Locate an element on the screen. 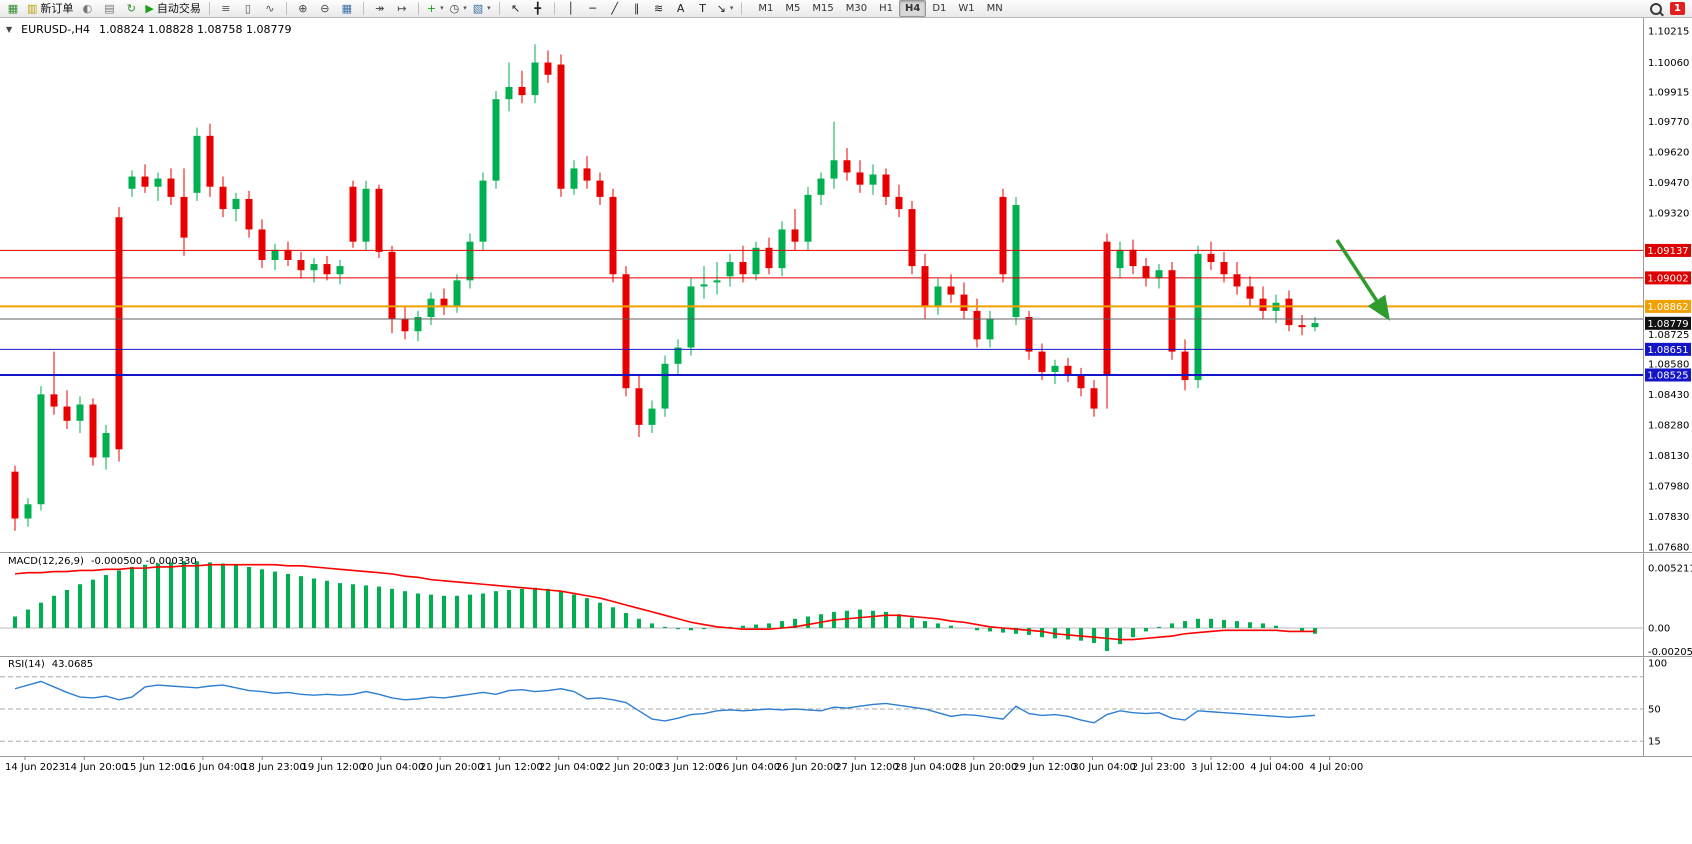 Image resolution: width=1692 pixels, height=844 pixels. fibonacci-icon: ≋ is located at coordinates (659, 8).